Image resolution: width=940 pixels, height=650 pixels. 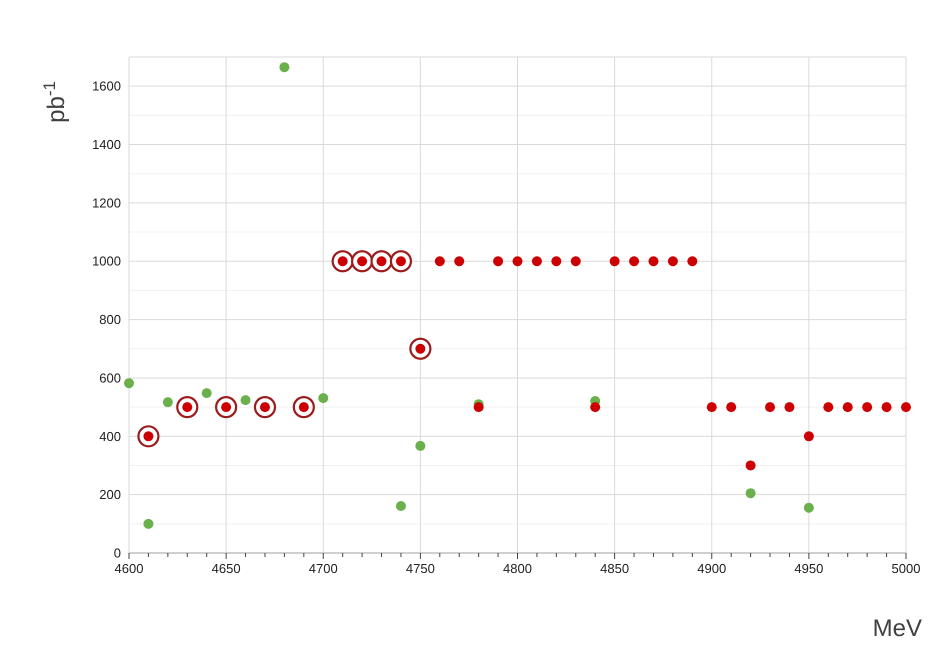 I want to click on y-tick-label: 1400, so click(x=106, y=144).